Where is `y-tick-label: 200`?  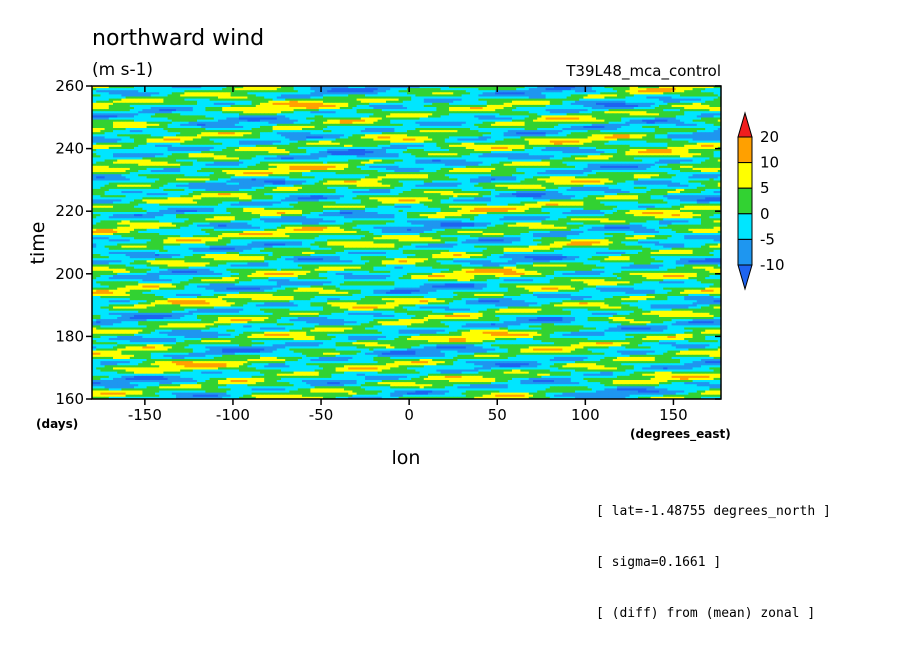
y-tick-label: 200 is located at coordinates (69, 274).